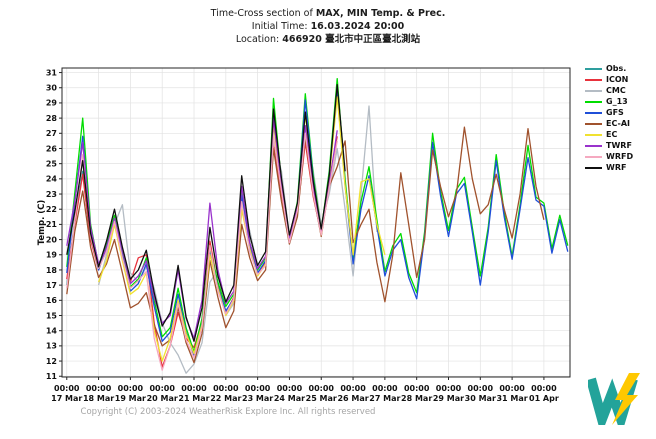  Describe the element at coordinates (225, 398) in the screenshot. I see `x-tick-date: 22 Mar` at that location.